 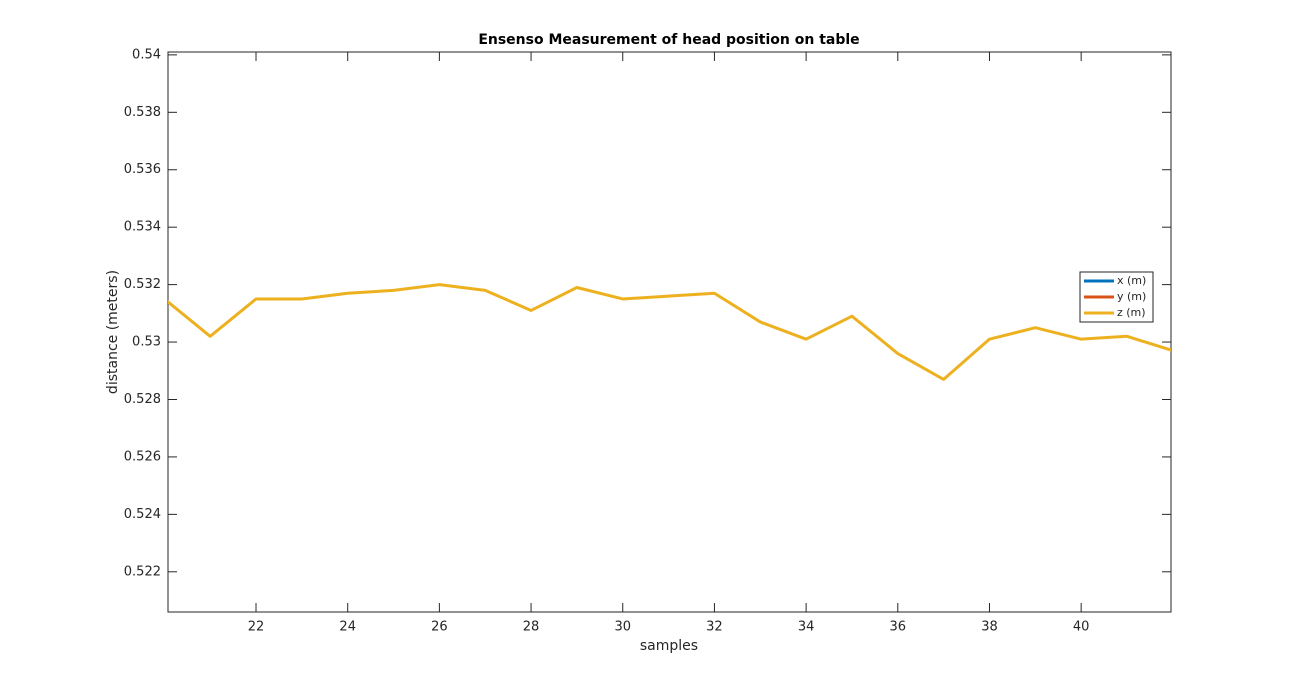 I want to click on y-tick-label: 0.534, so click(x=142, y=227).